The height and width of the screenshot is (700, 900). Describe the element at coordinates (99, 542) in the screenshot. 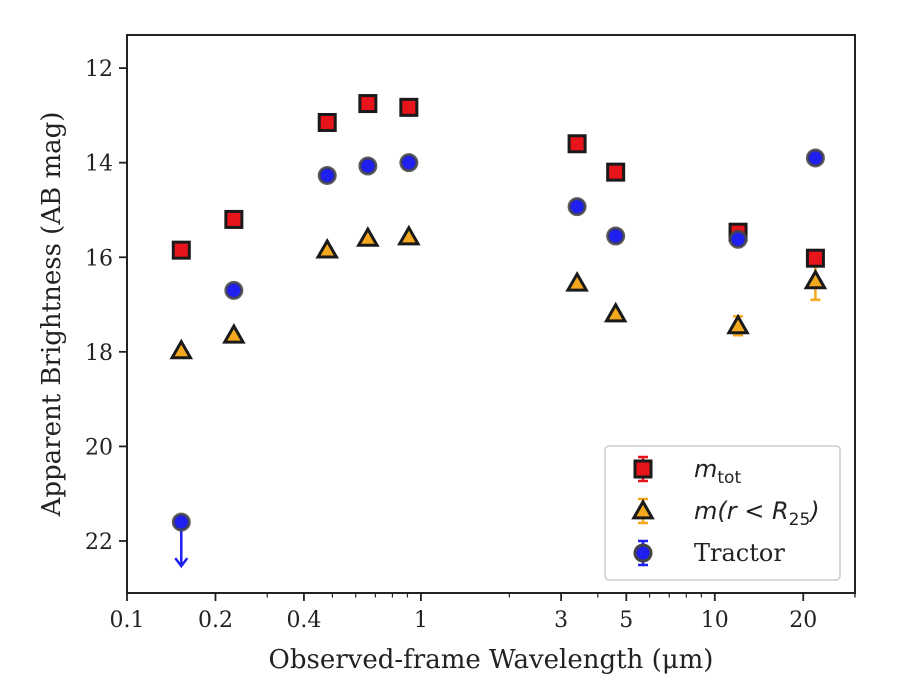

I see `y-tick-label: 22` at that location.